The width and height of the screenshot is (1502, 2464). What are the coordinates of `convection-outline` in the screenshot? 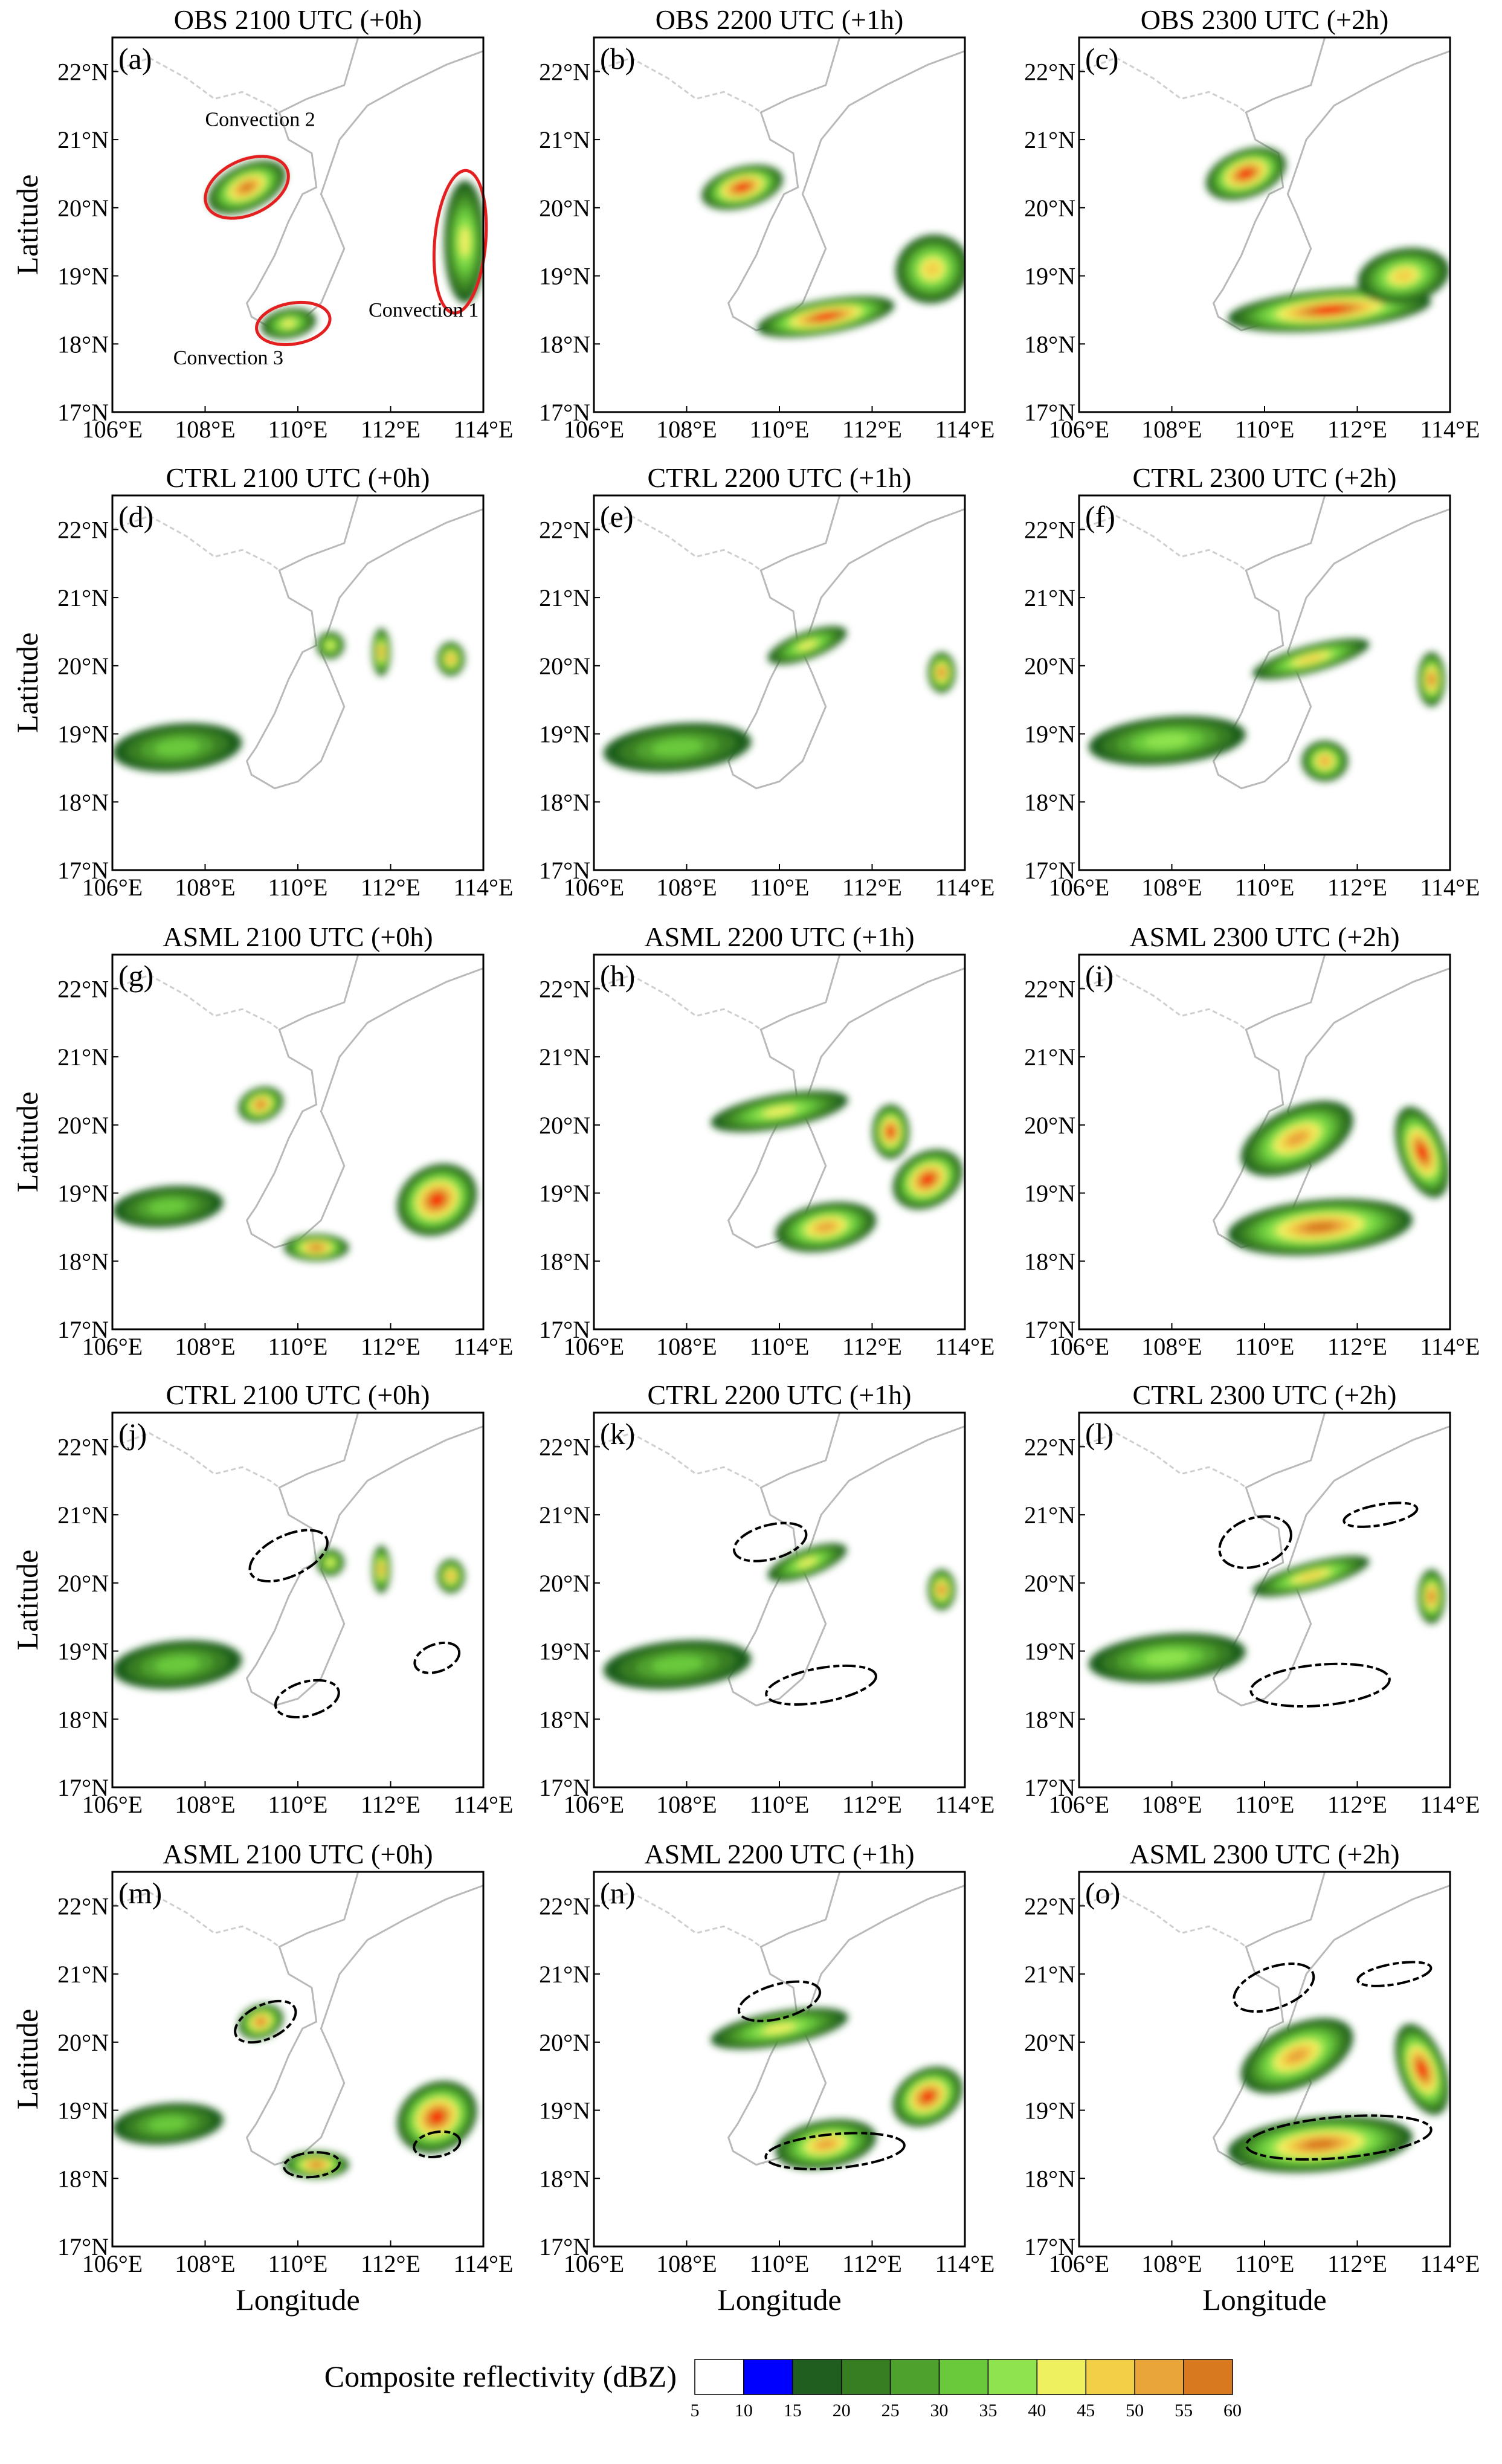 It's located at (294, 323).